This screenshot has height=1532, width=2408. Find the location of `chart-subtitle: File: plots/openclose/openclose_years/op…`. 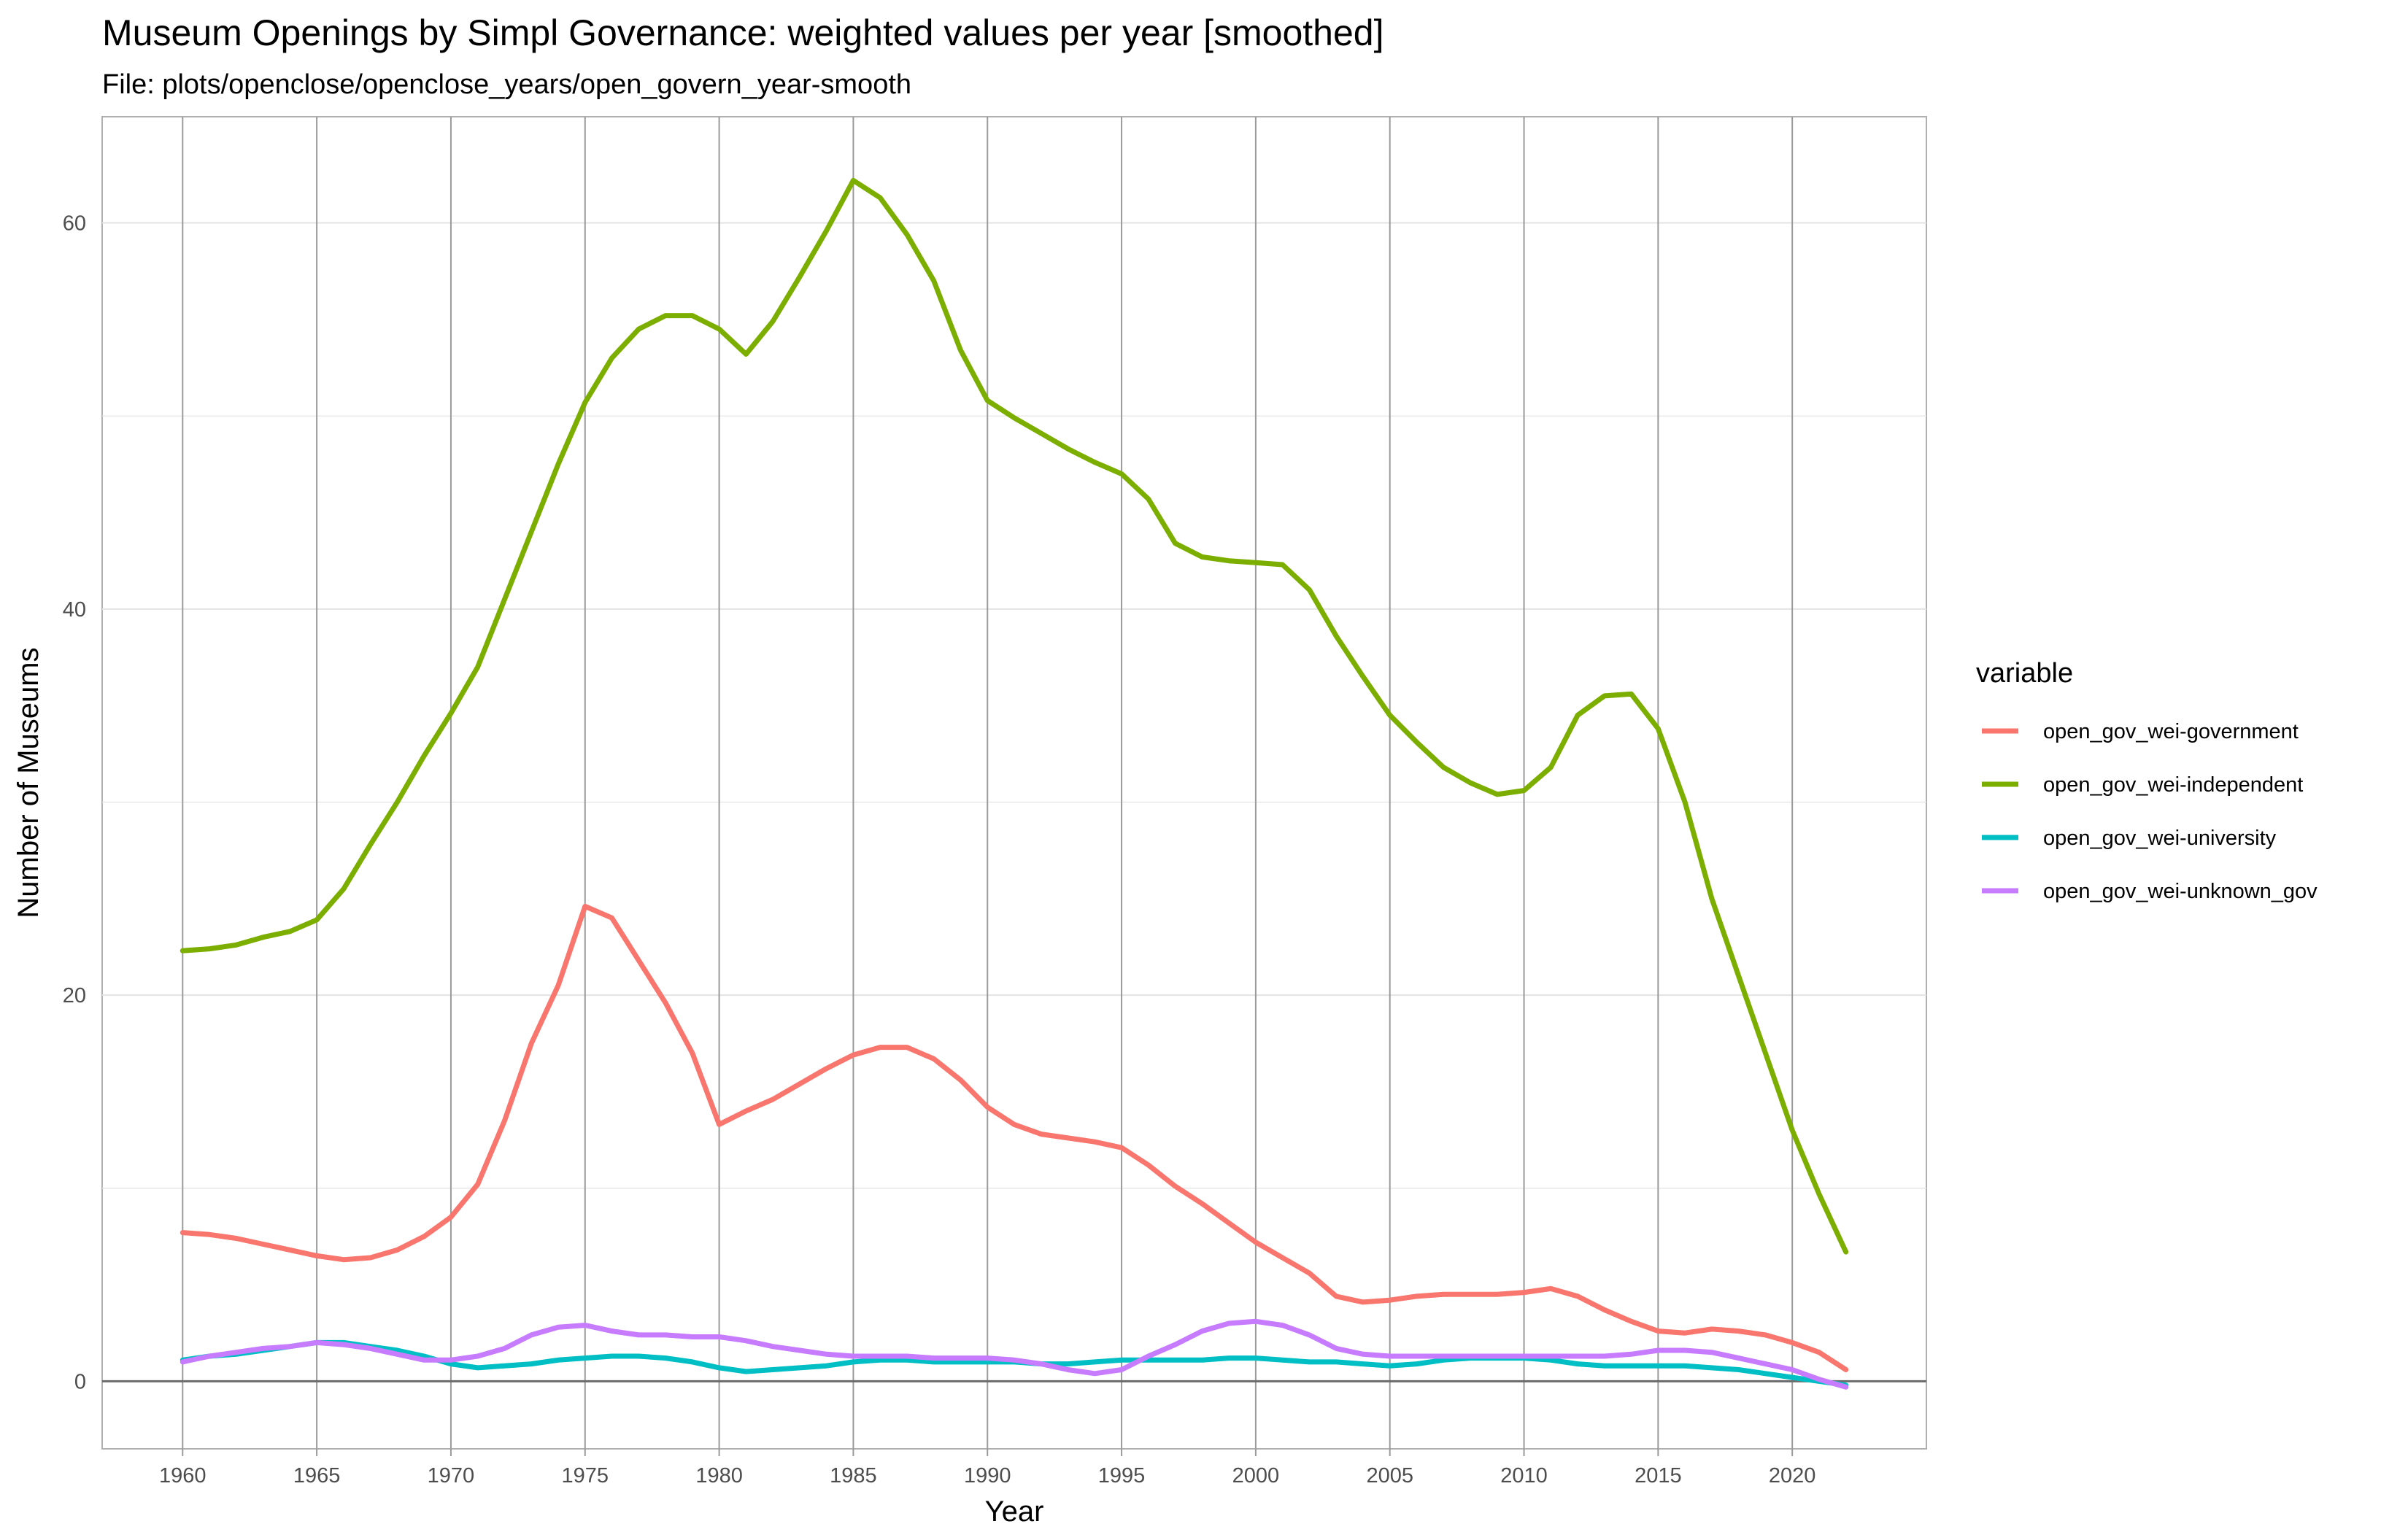

chart-subtitle: File: plots/openclose/openclose_years/op… is located at coordinates (506, 85).